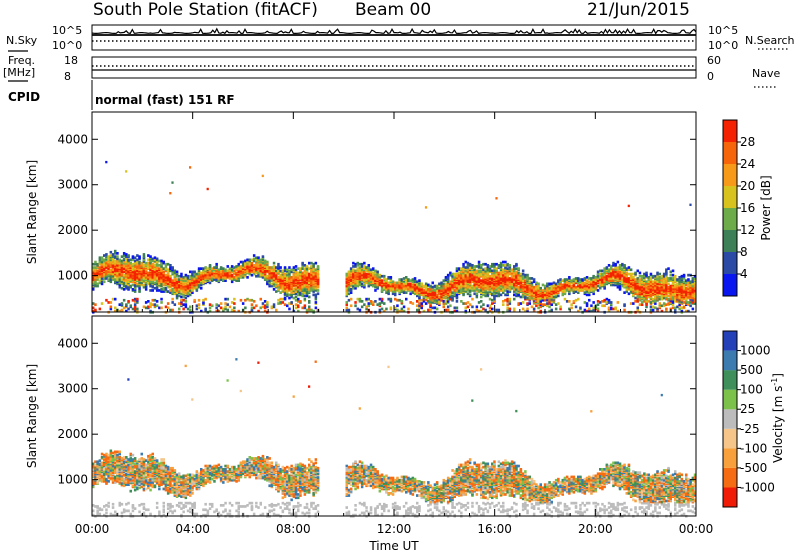 Image resolution: width=800 pixels, height=554 pixels. What do you see at coordinates (744, 274) in the screenshot?
I see `colorbar-tick-label: 4` at bounding box center [744, 274].